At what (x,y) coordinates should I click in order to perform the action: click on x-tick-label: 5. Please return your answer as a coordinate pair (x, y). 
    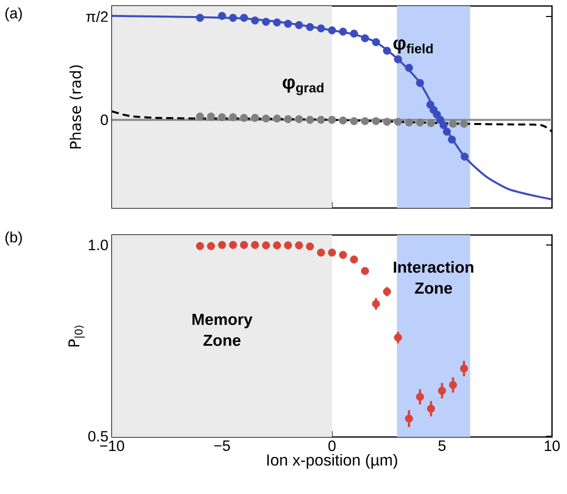
    Looking at the image, I should click on (442, 445).